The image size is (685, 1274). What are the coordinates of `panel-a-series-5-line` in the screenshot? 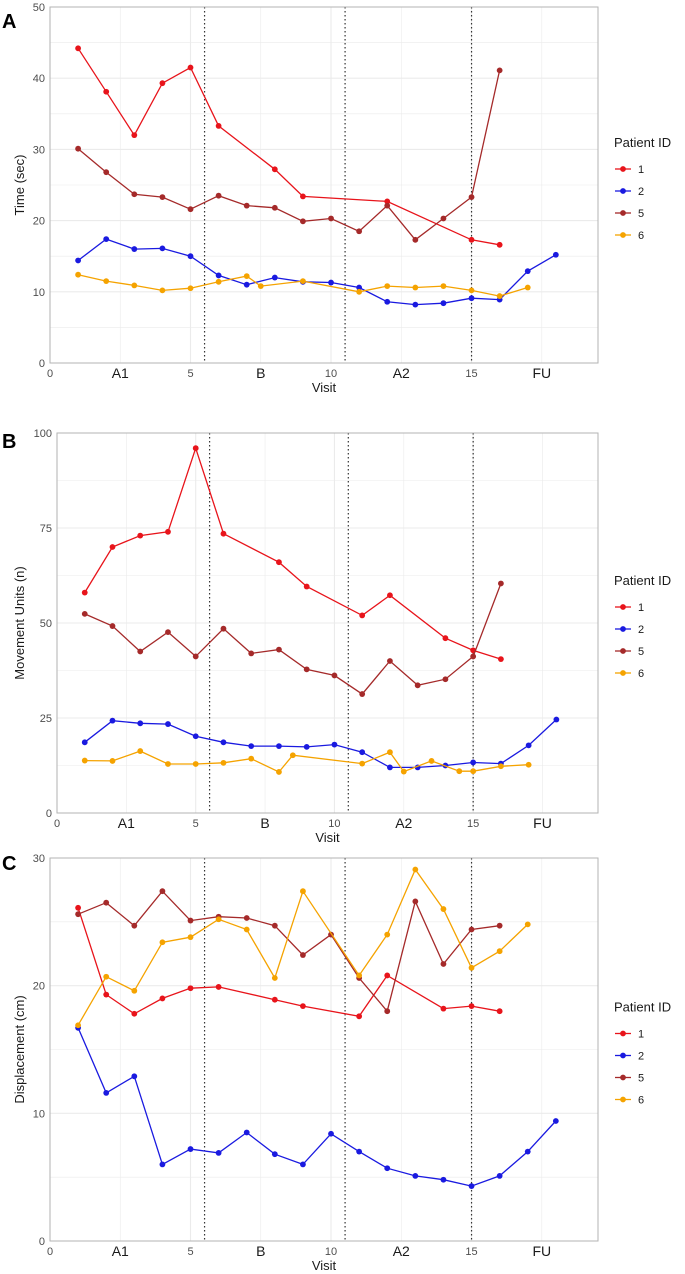 It's located at (289, 155).